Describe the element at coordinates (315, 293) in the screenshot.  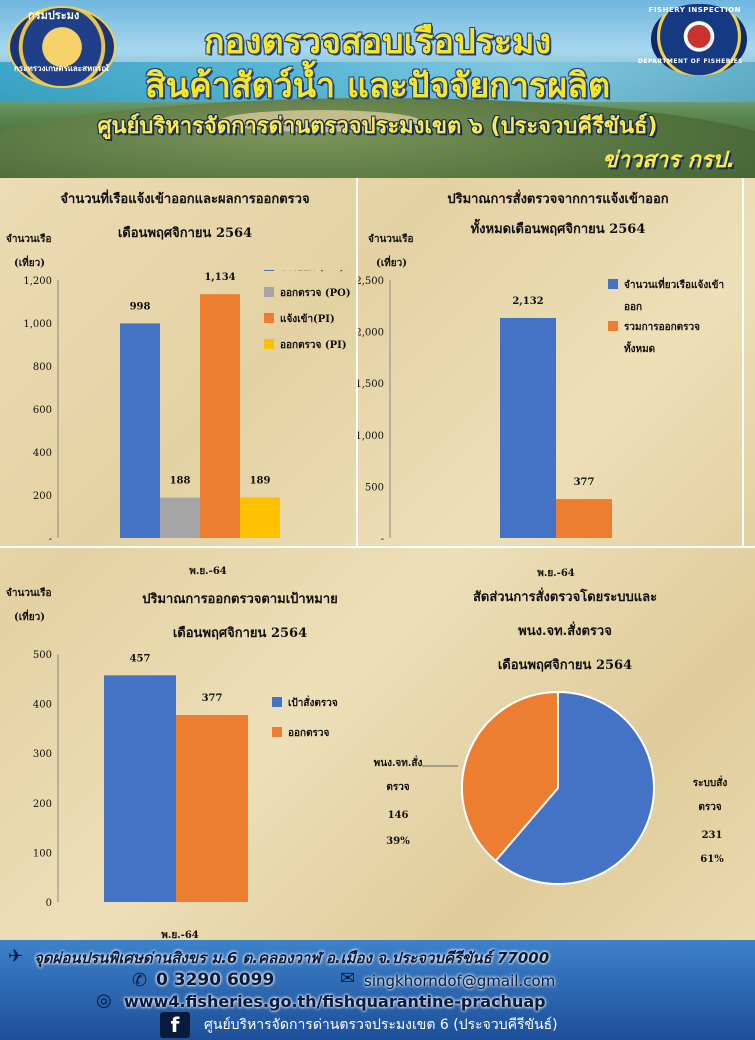
I see `chart1-legend-label: ออกตรวจ (PO)` at that location.